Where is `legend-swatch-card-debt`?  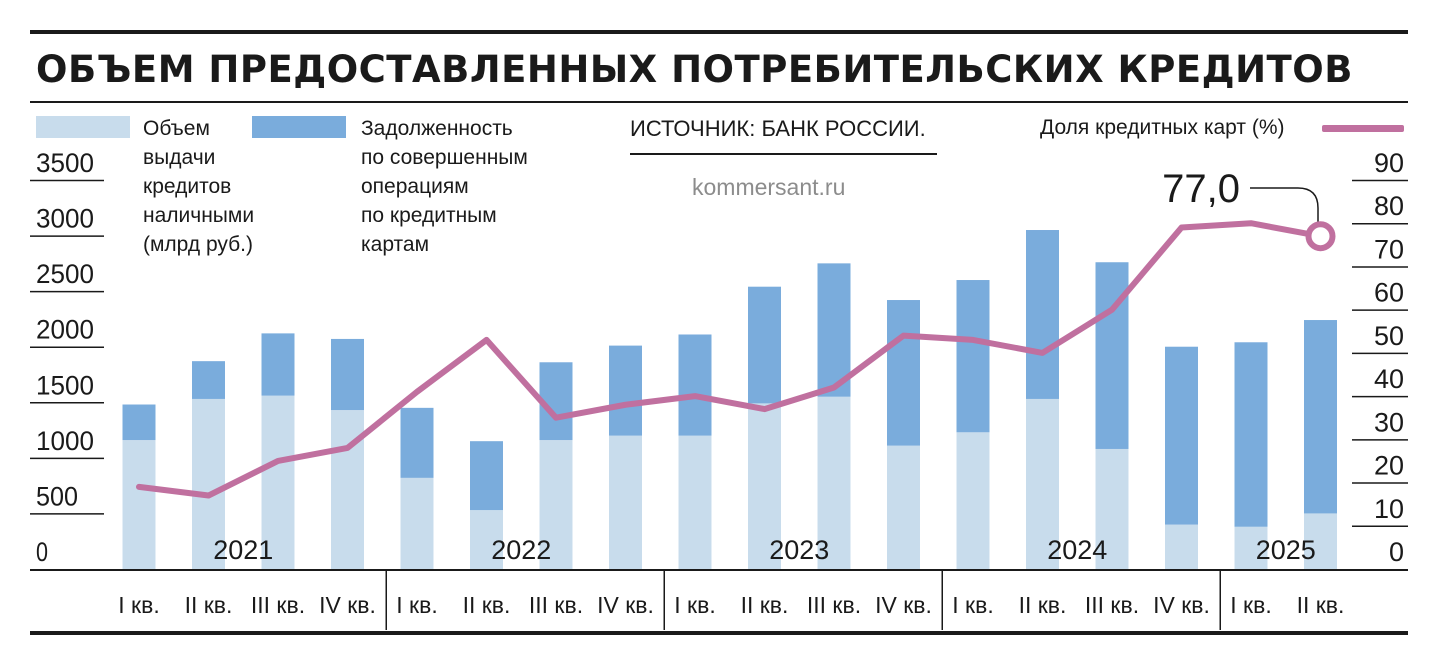
legend-swatch-card-debt is located at coordinates (299, 127).